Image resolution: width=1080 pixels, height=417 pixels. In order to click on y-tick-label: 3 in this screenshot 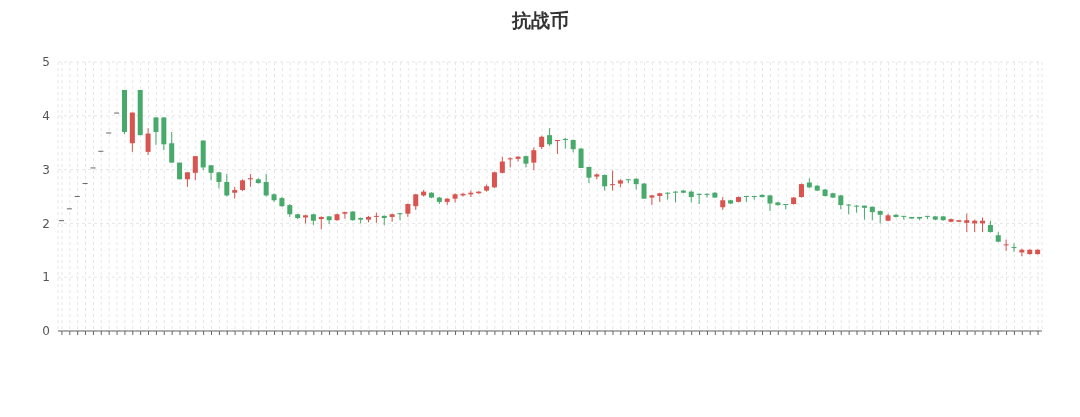, I will do `click(46, 169)`.